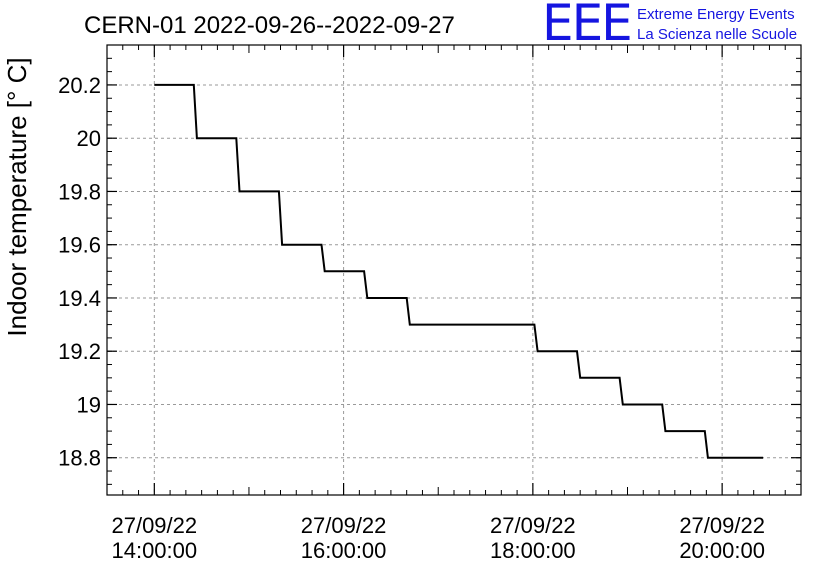  I want to click on y-tick-labels: 18.8 19 19.2 19.4 19.6 19.8 20 20.2, so click(79, 272).